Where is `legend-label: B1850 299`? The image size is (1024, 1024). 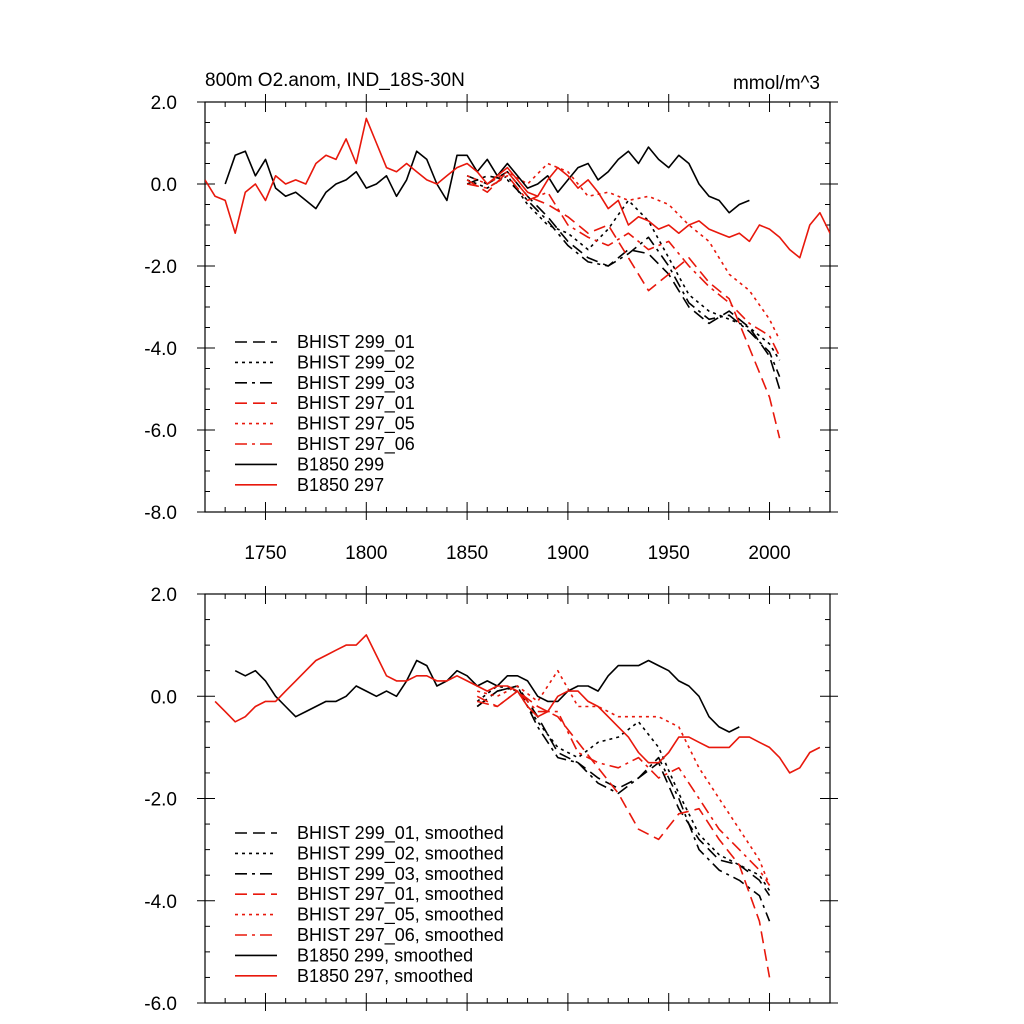 legend-label: B1850 299 is located at coordinates (340, 464).